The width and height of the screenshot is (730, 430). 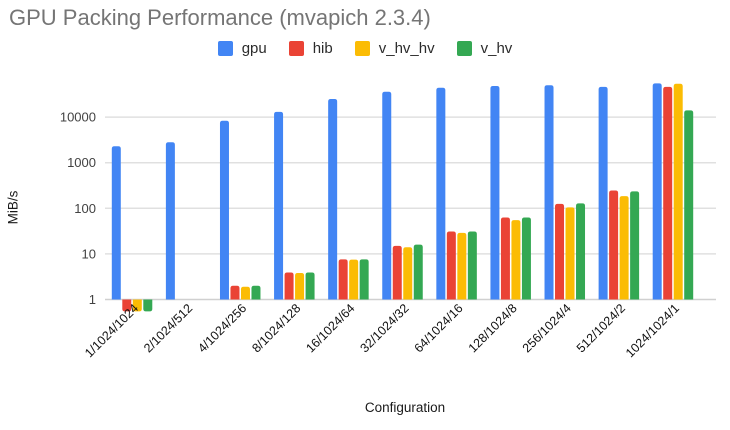 What do you see at coordinates (441, 193) in the screenshot?
I see `bar-gpu-64/1024/16` at bounding box center [441, 193].